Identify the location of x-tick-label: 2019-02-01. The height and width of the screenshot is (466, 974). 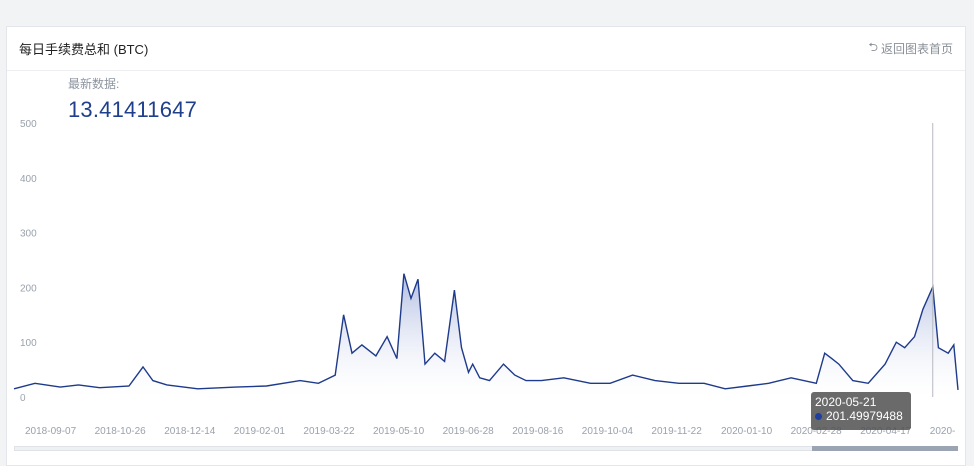
(260, 431).